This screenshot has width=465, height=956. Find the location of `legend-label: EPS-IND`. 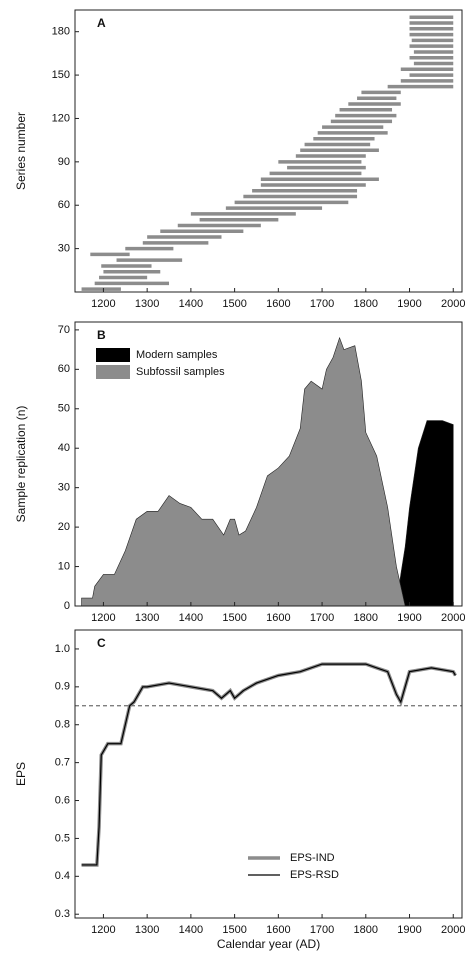

legend-label: EPS-IND is located at coordinates (312, 858).